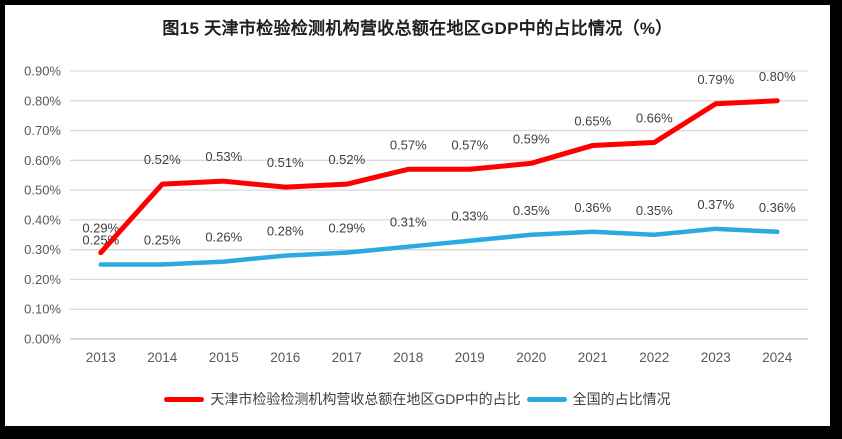 This screenshot has width=842, height=439. I want to click on data-label-national: 0.31%, so click(408, 222).